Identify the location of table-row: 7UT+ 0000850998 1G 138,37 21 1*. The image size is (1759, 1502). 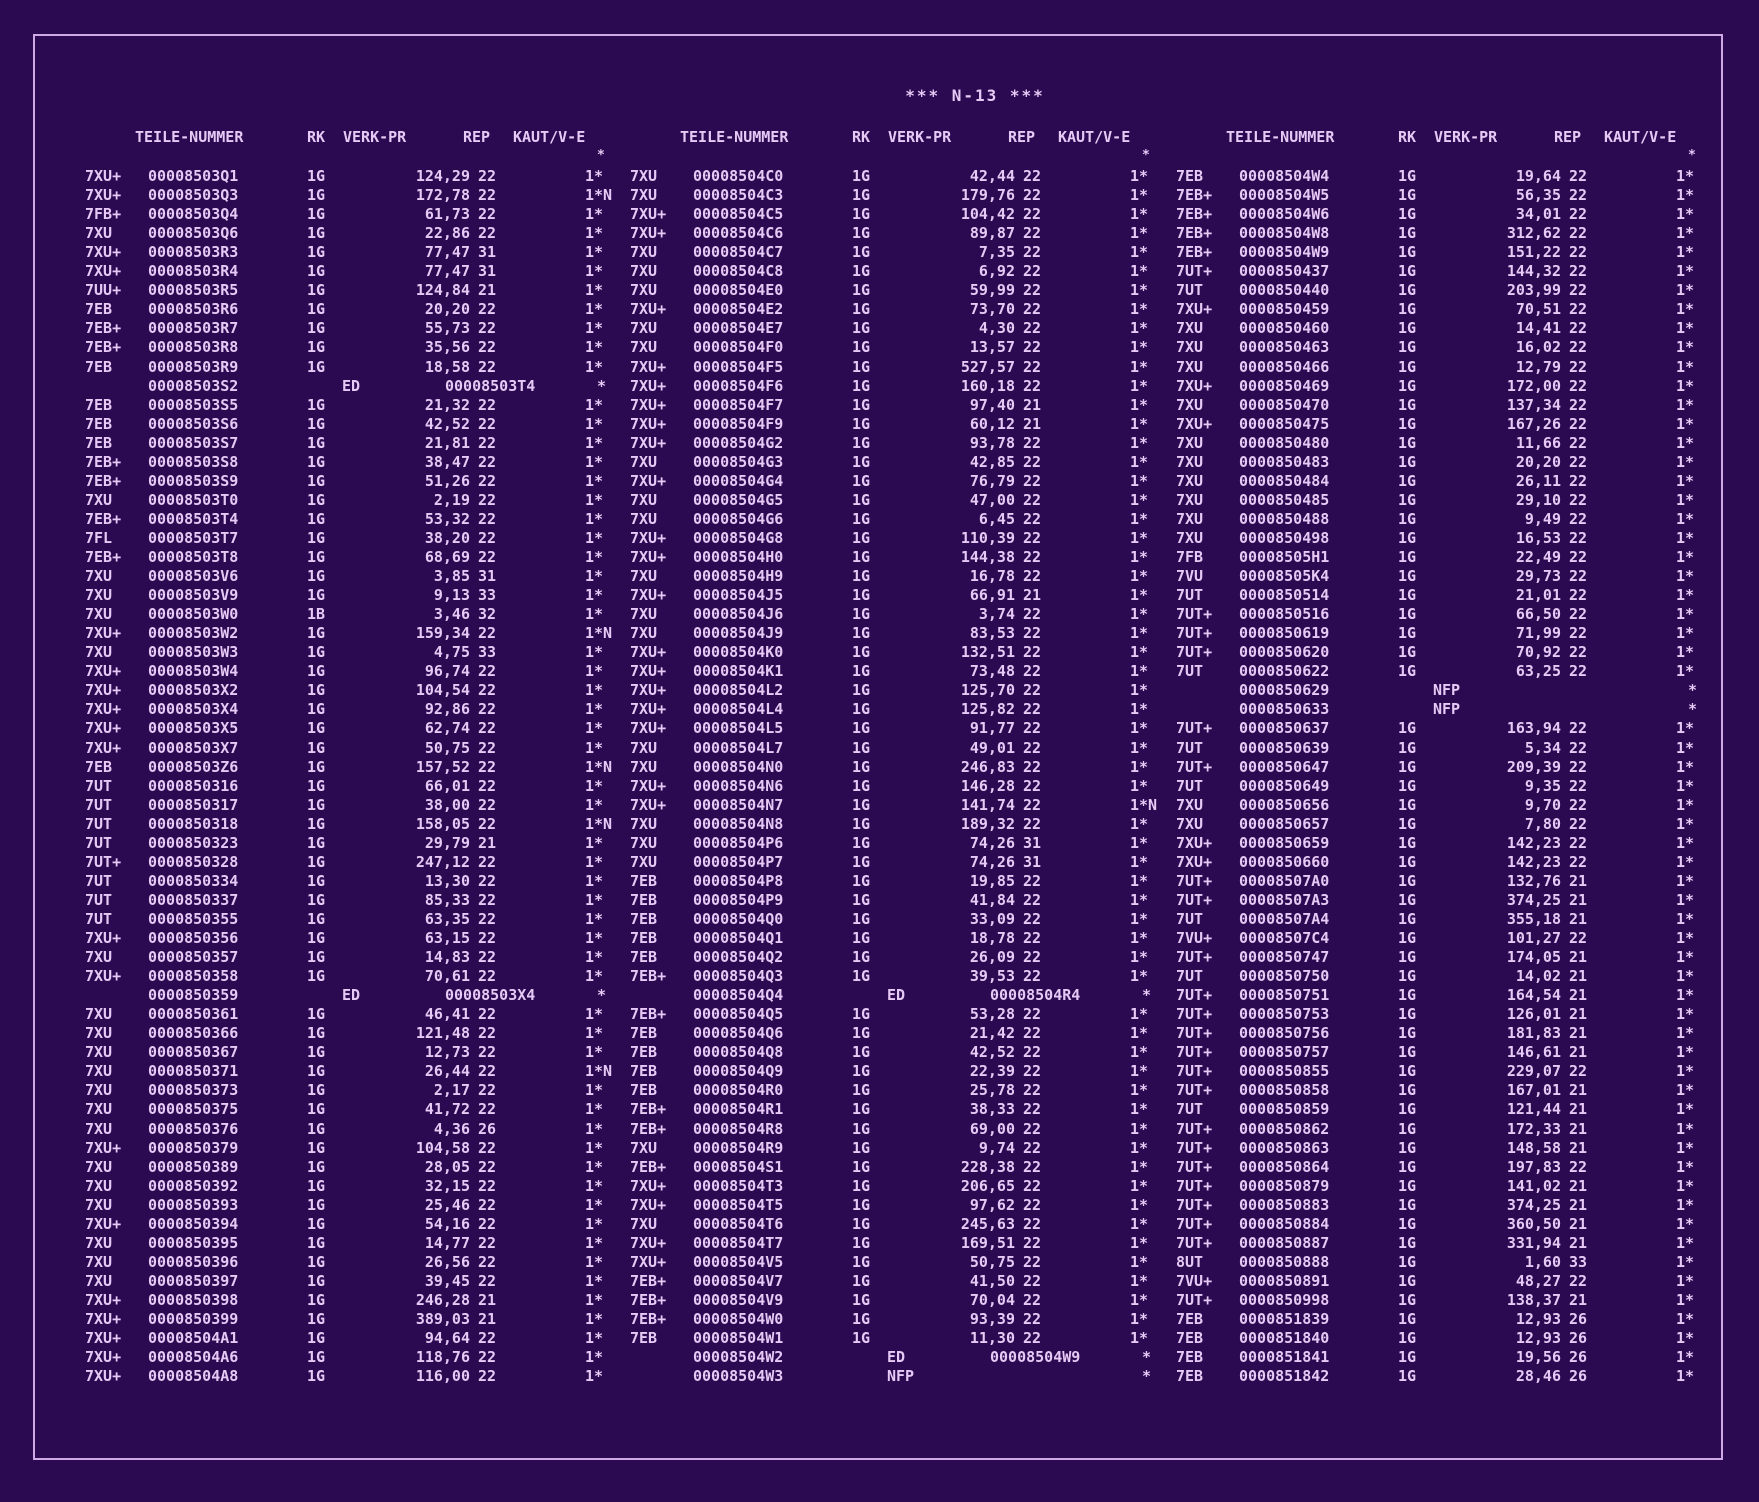
(1446, 1300).